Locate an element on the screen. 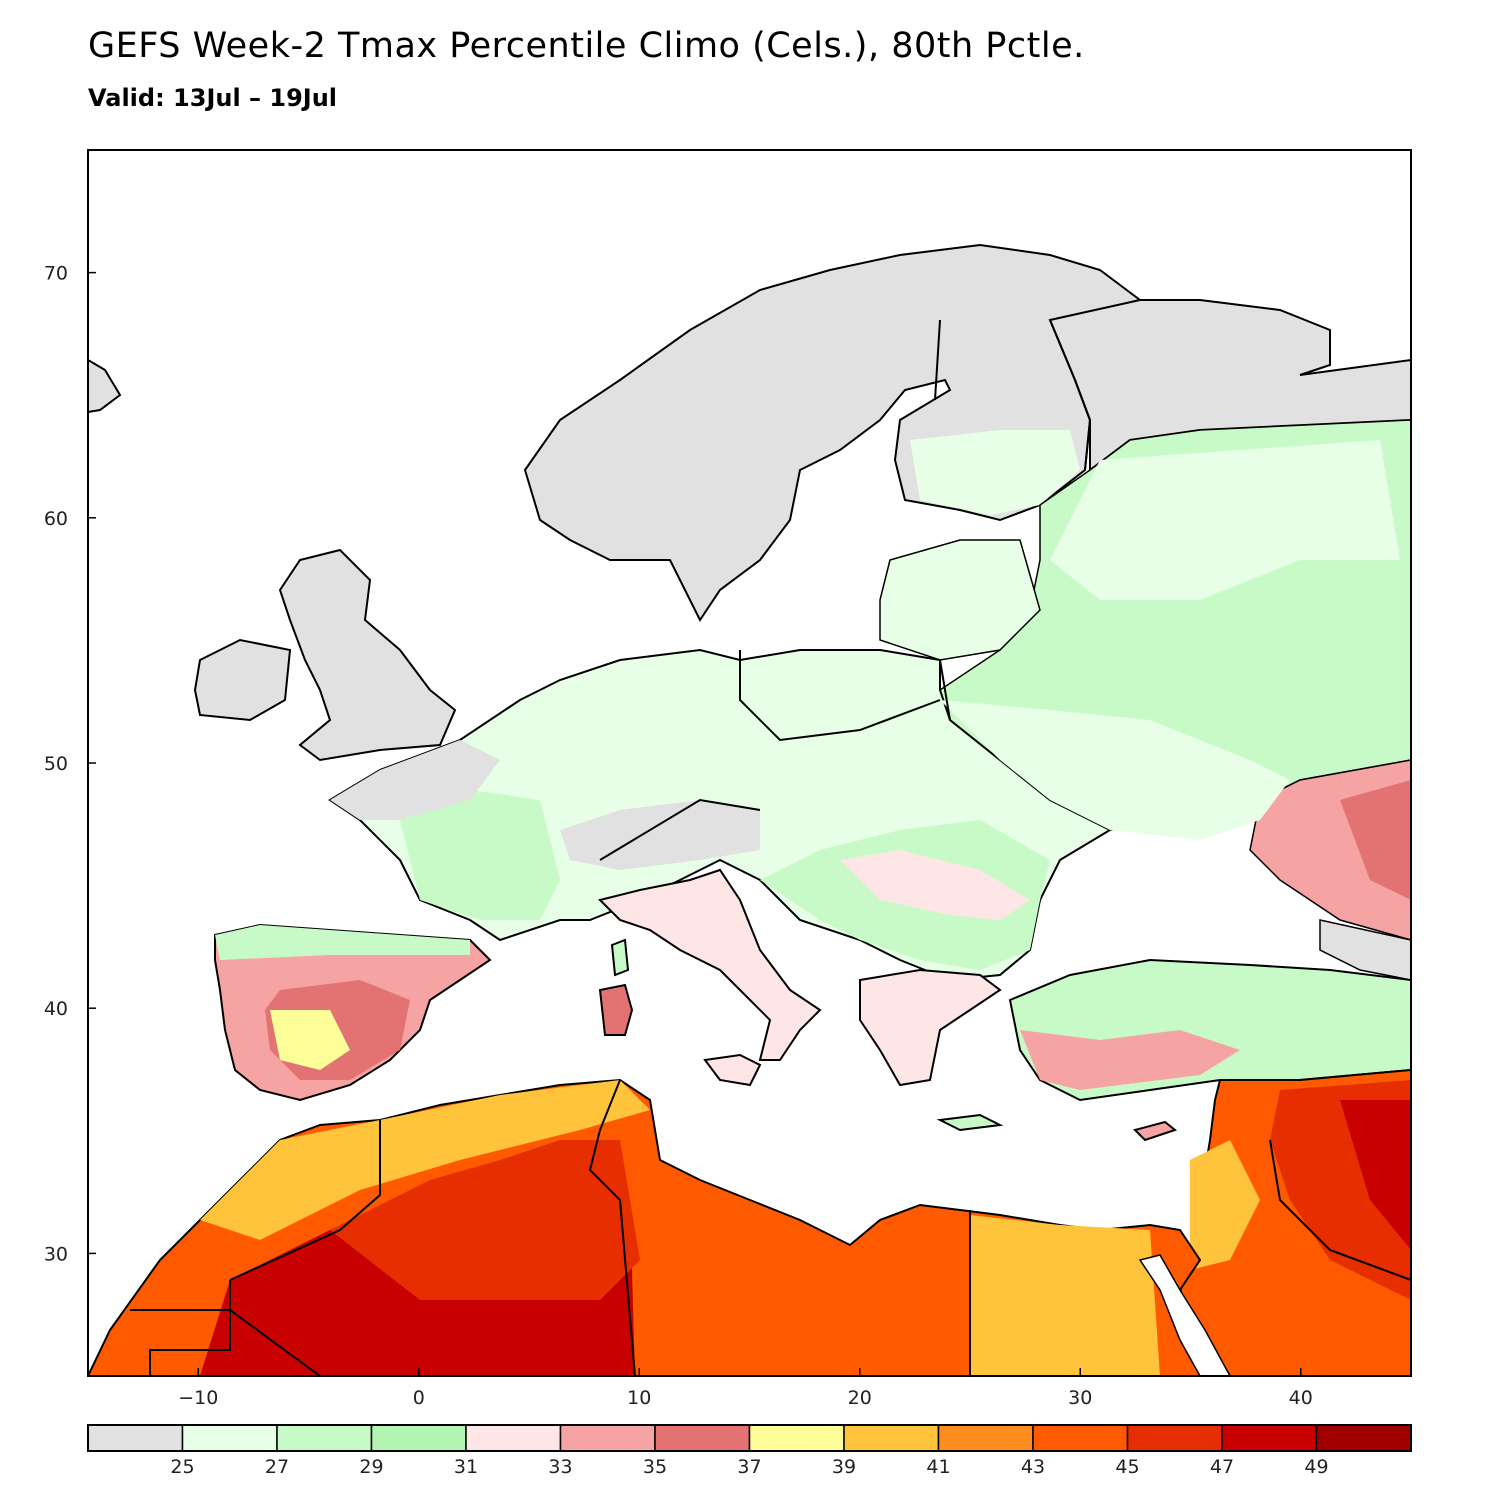  region-maghreb-coast is located at coordinates (425, 1160).